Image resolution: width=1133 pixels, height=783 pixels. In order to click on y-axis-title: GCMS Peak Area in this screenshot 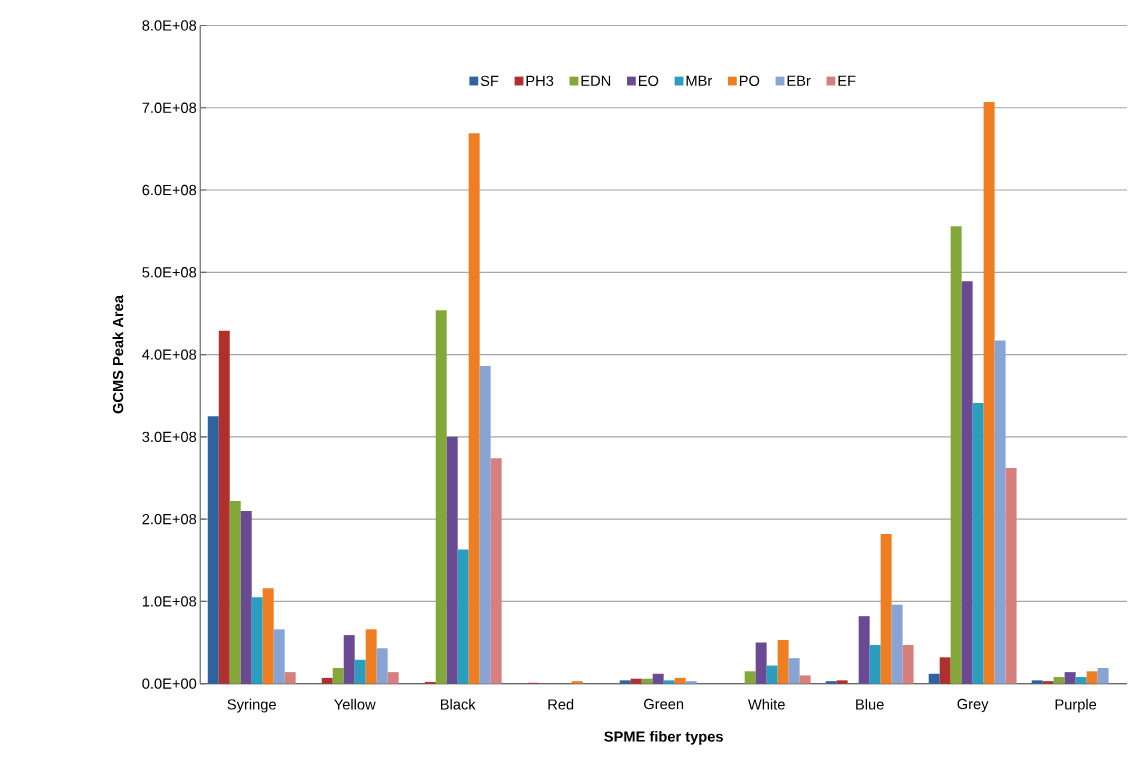, I will do `click(118, 354)`.